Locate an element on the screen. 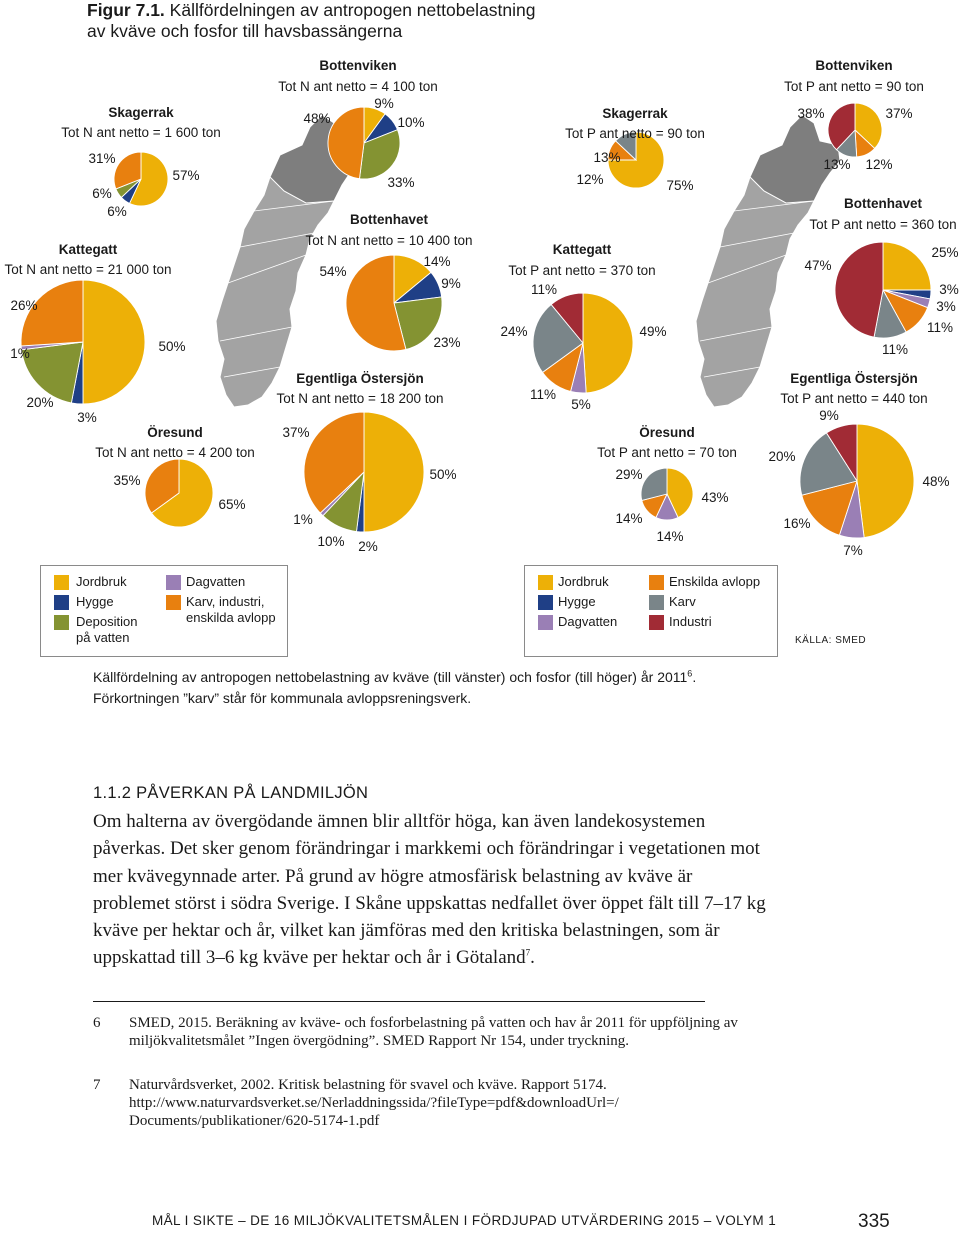 This screenshot has width=960, height=1233. pie-total-p-egentliga-ostersjon: Tot P ant netto = 440 ton is located at coordinates (853, 398).